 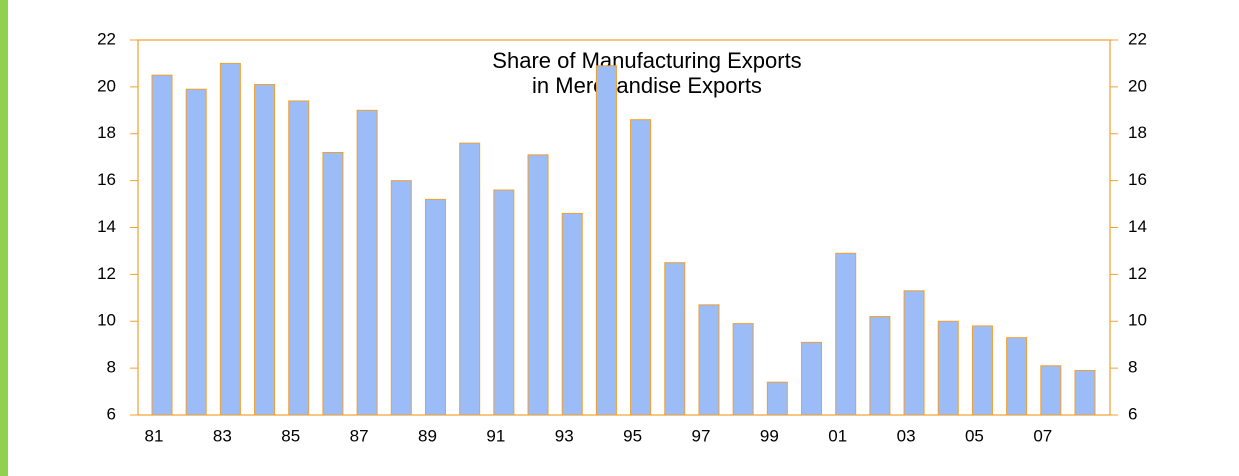 I want to click on y2-tick-label: 22, so click(x=1137, y=38).